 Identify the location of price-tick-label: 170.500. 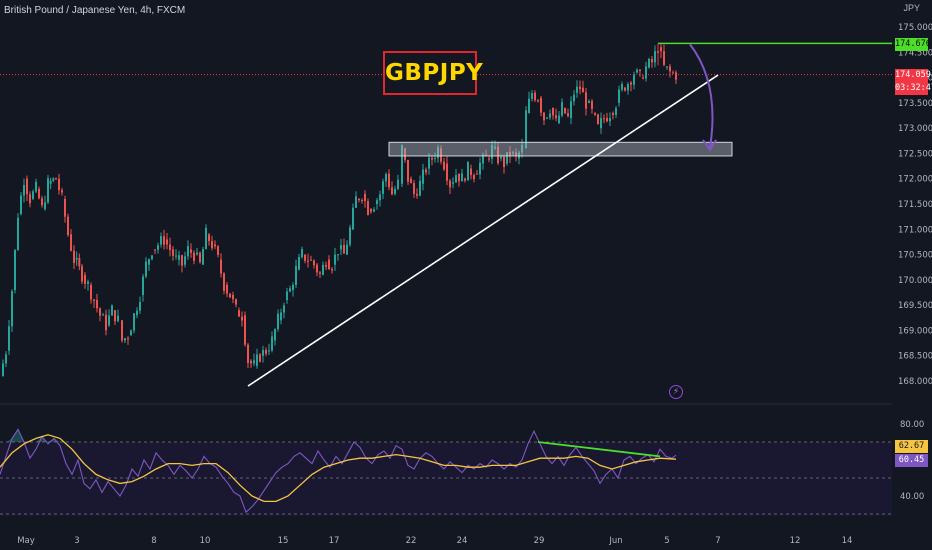
(915, 256).